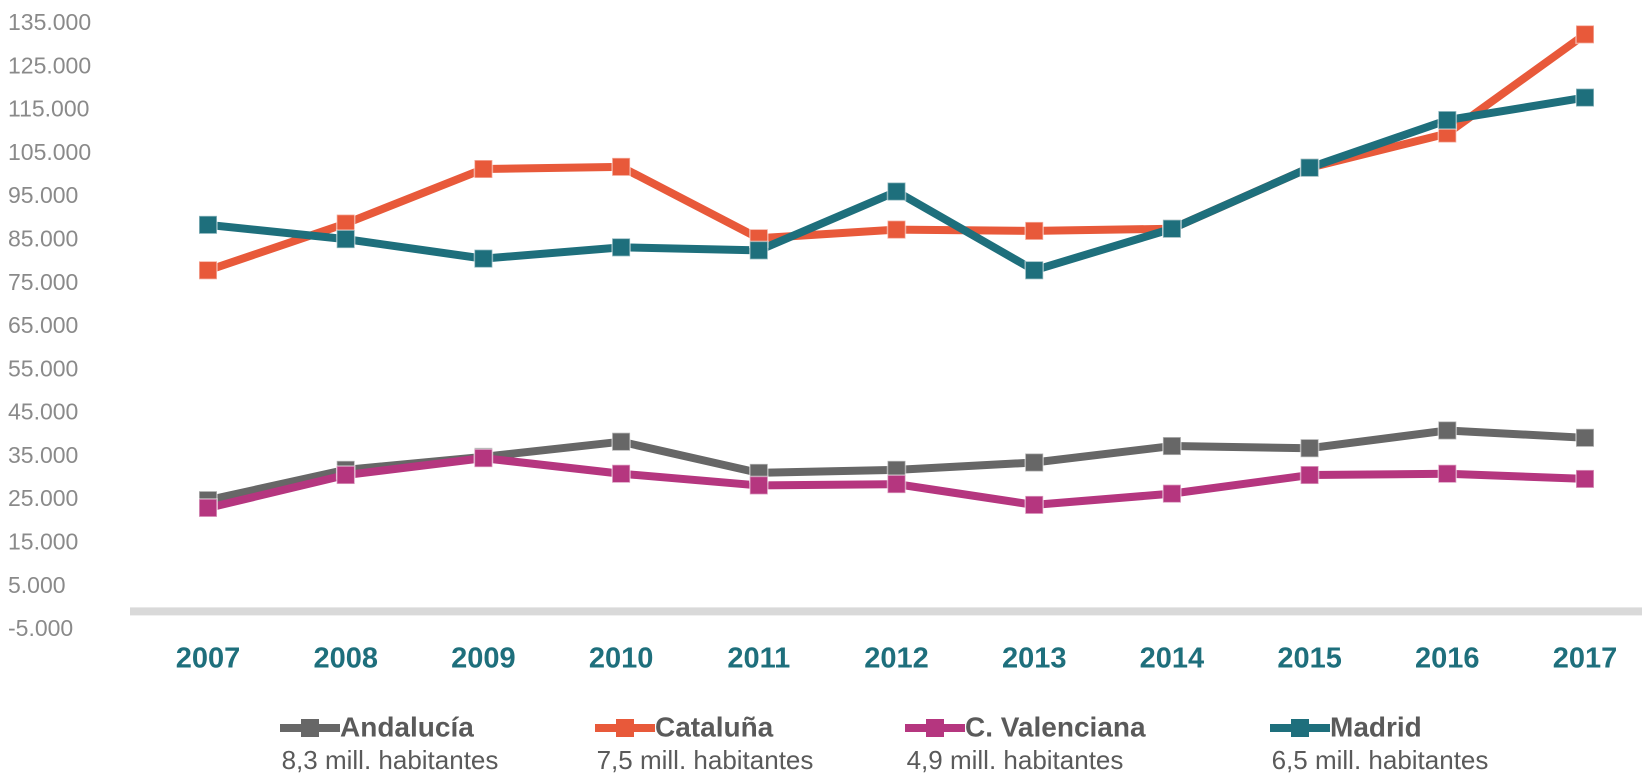  Describe the element at coordinates (1034, 659) in the screenshot. I see `x-tick-label: 2013` at that location.